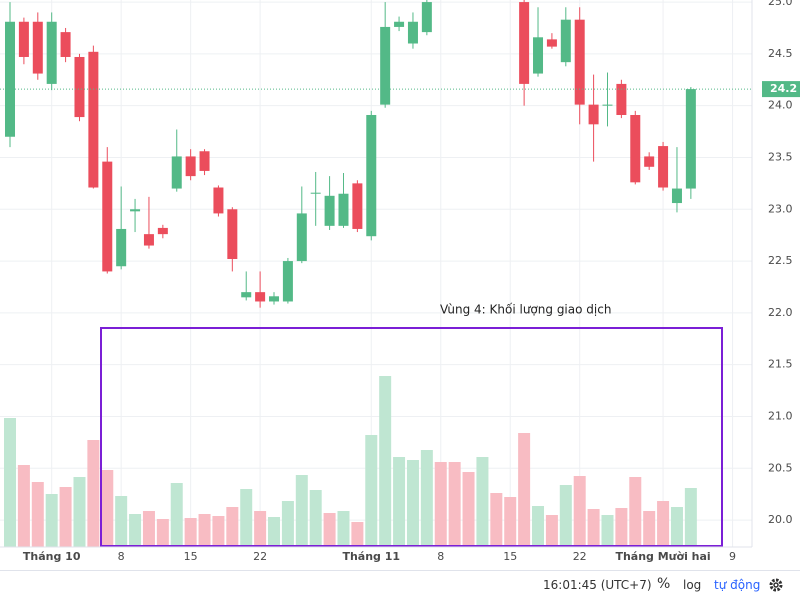  Describe the element at coordinates (692, 585) in the screenshot. I see `log-button: log` at that location.